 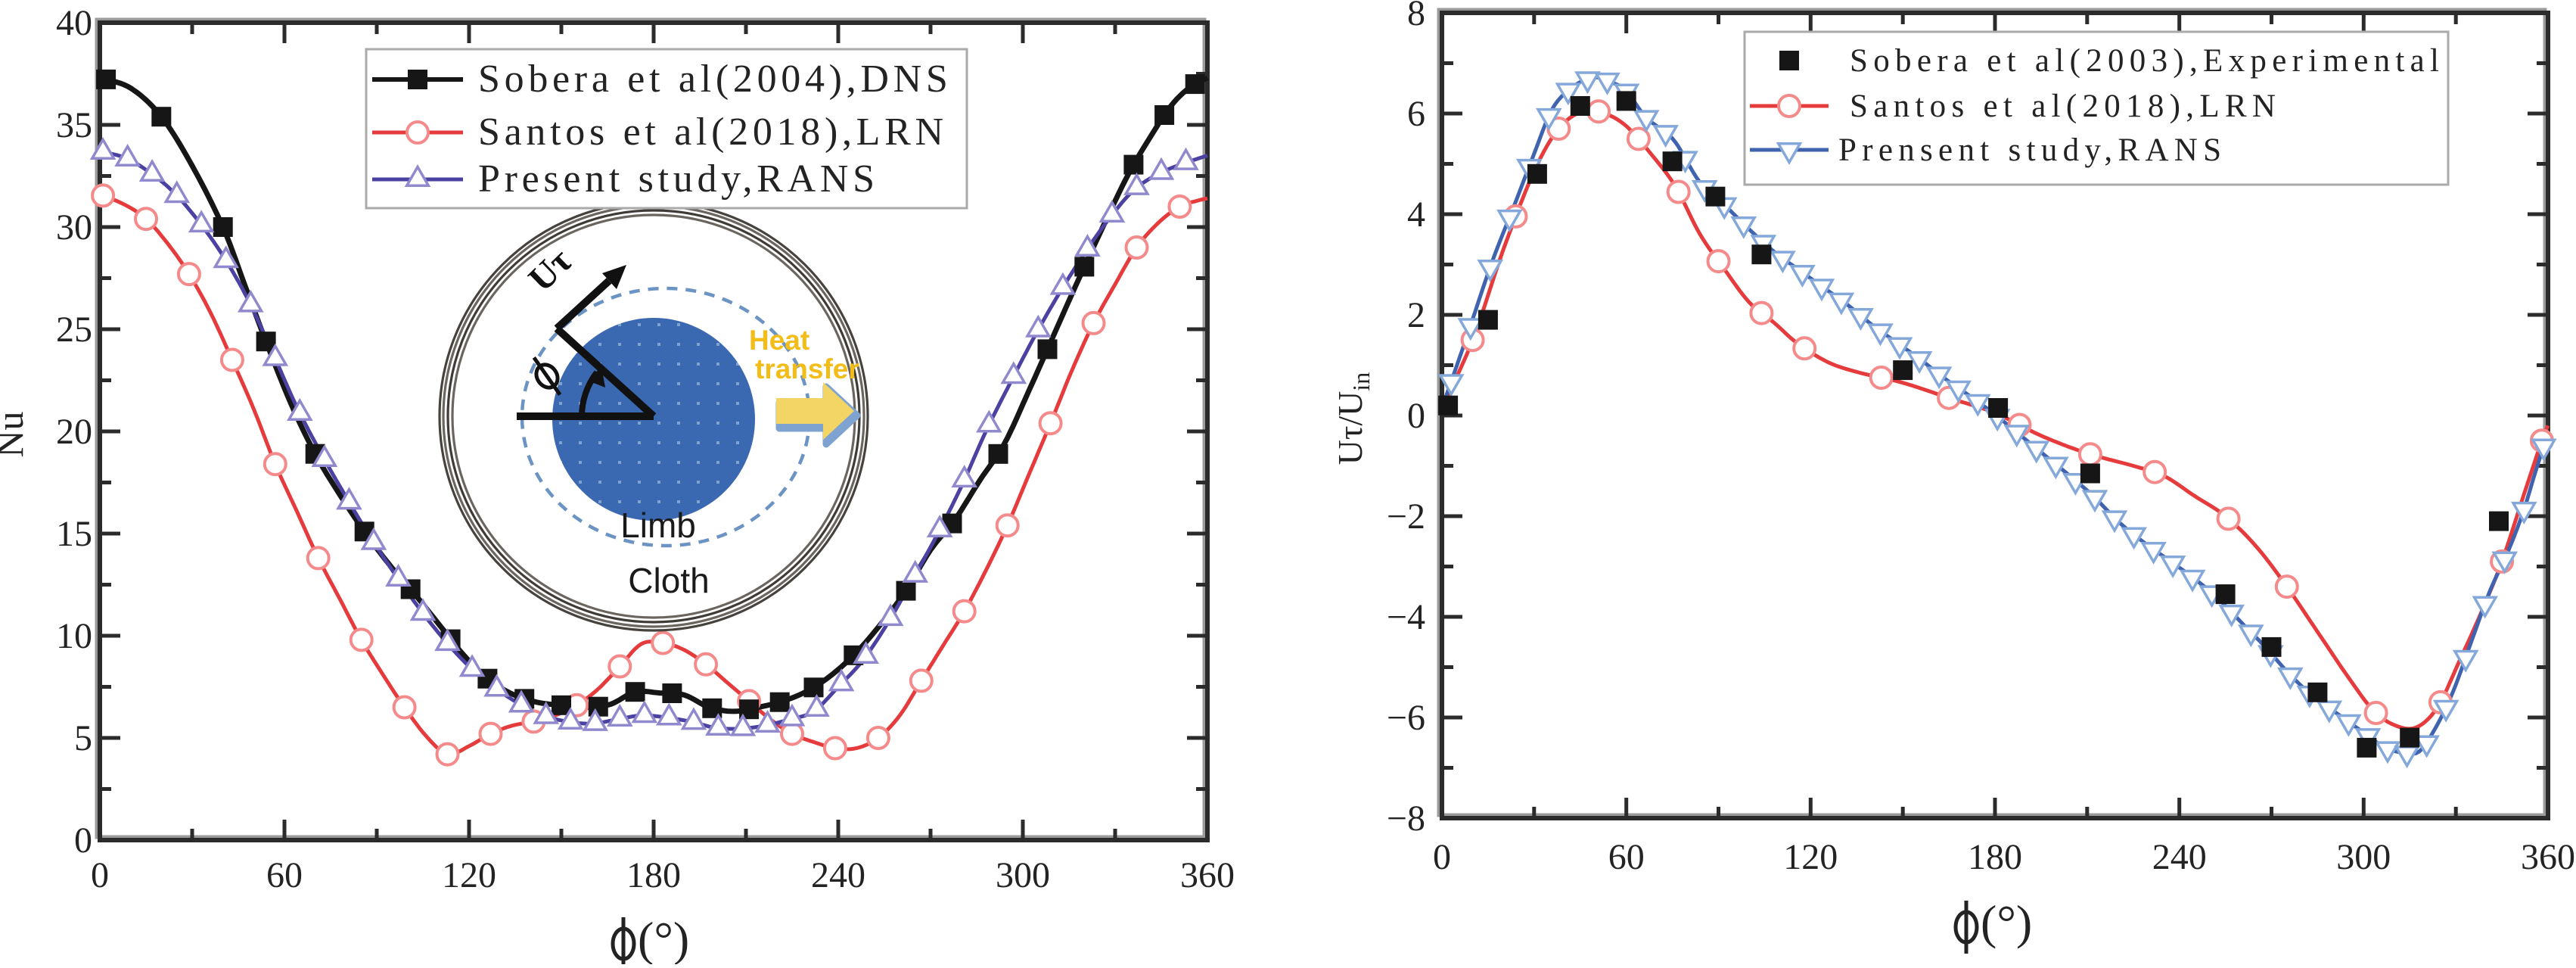 I want to click on svg-text: 8, so click(x=1416, y=16).